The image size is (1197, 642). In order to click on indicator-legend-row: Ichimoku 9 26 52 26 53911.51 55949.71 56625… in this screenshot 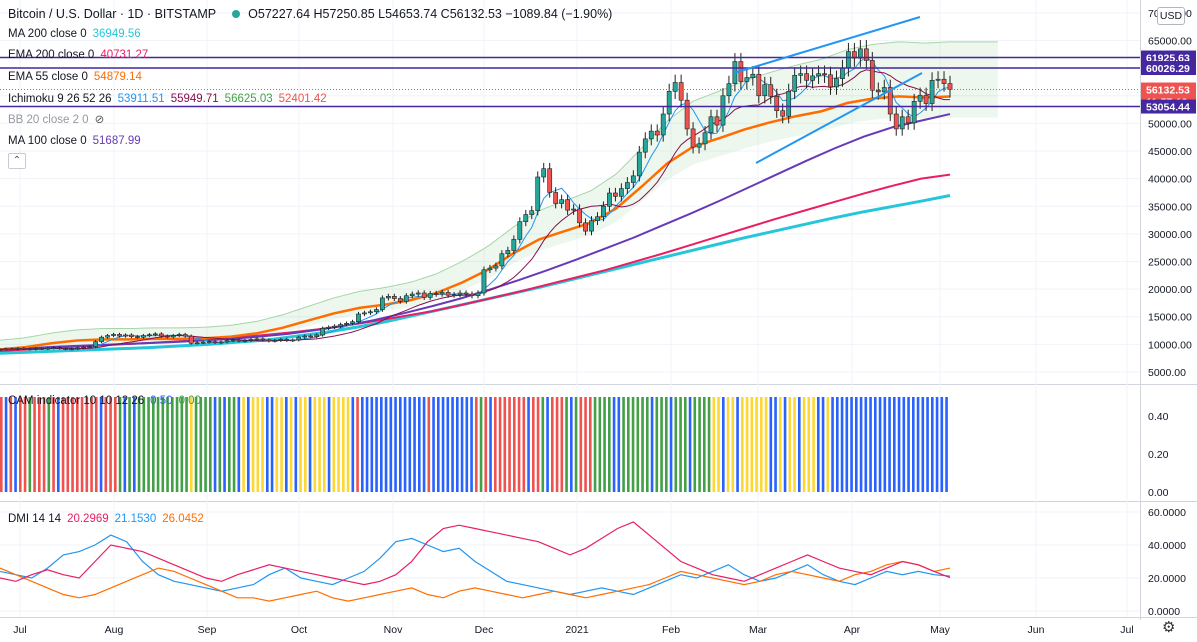, I will do `click(170, 99)`.